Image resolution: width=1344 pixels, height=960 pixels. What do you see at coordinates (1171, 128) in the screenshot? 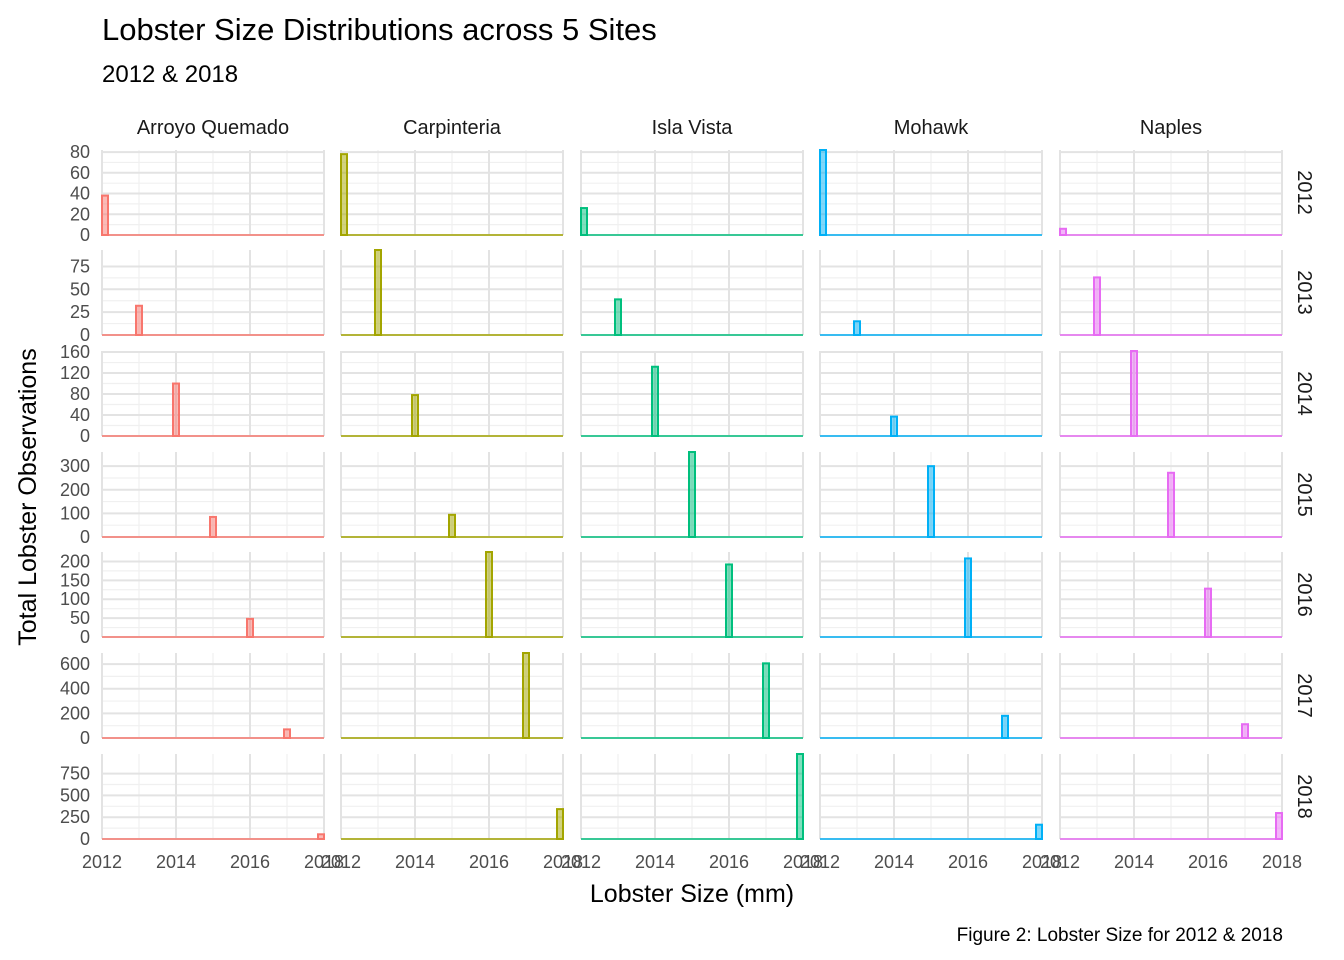
I see `facet-strip-label: Naples` at bounding box center [1171, 128].